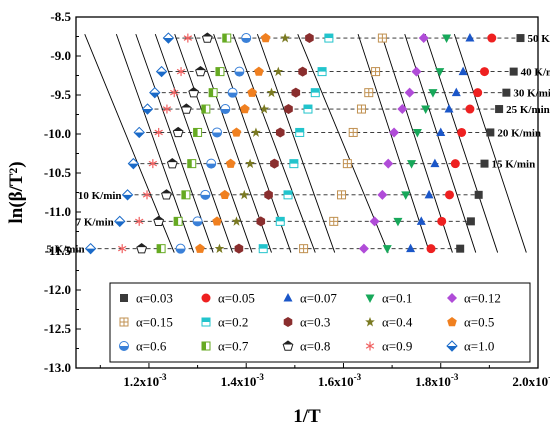 This screenshot has height=434, width=550. What do you see at coordinates (163, 377) in the screenshot?
I see `x-tick-label-exponent: -3` at bounding box center [163, 377].